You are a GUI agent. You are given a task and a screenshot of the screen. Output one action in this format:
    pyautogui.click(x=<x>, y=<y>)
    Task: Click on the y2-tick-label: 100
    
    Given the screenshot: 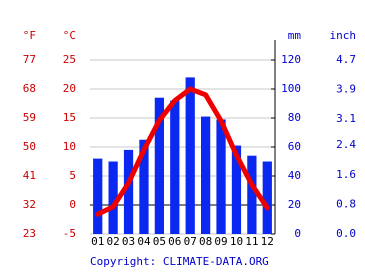 What is the action you would take?
    pyautogui.click(x=291, y=88)
    